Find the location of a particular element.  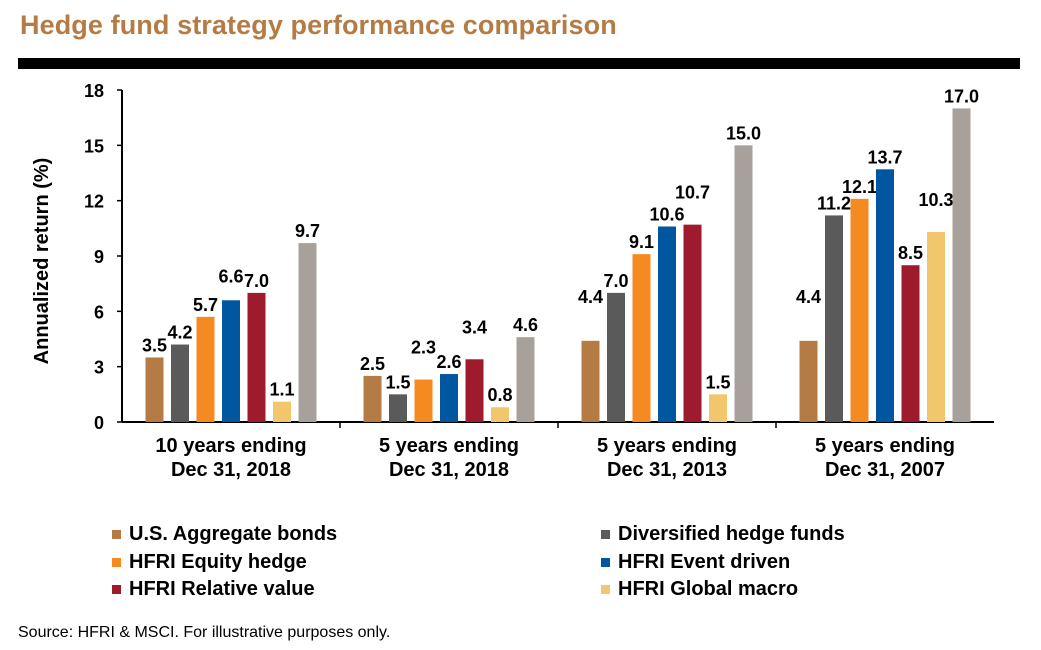

y-tick-label: 0 is located at coordinates (99, 423).